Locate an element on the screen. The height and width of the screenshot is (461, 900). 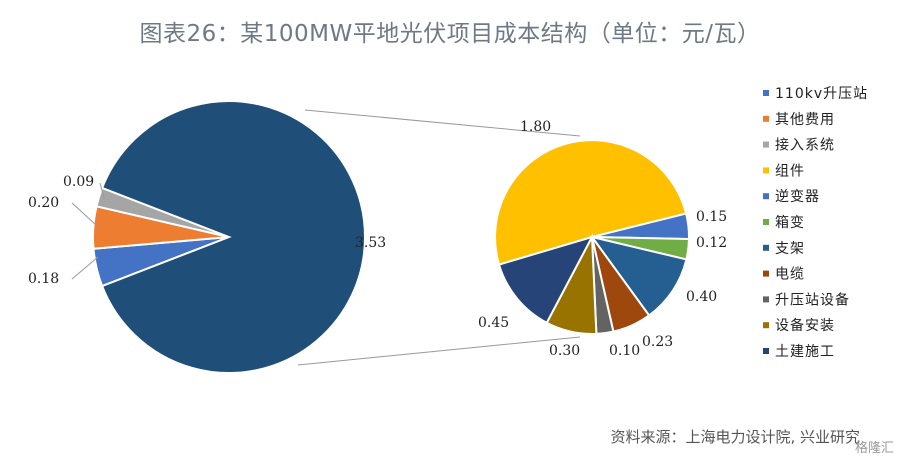
secondary-data-label: 0.40 is located at coordinates (701, 297).